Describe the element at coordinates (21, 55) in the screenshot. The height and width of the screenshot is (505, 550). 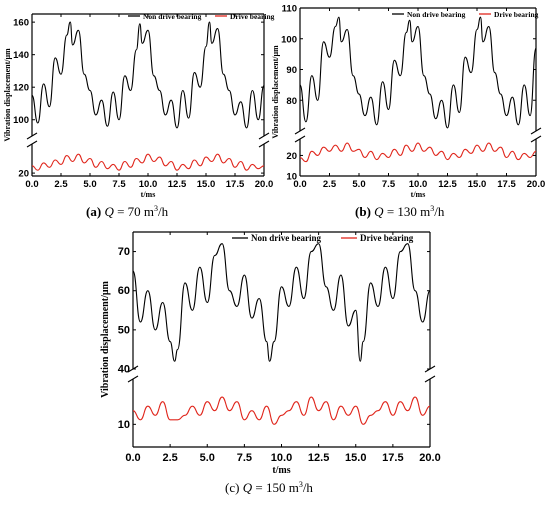
I see `y-tick-label: 140` at that location.